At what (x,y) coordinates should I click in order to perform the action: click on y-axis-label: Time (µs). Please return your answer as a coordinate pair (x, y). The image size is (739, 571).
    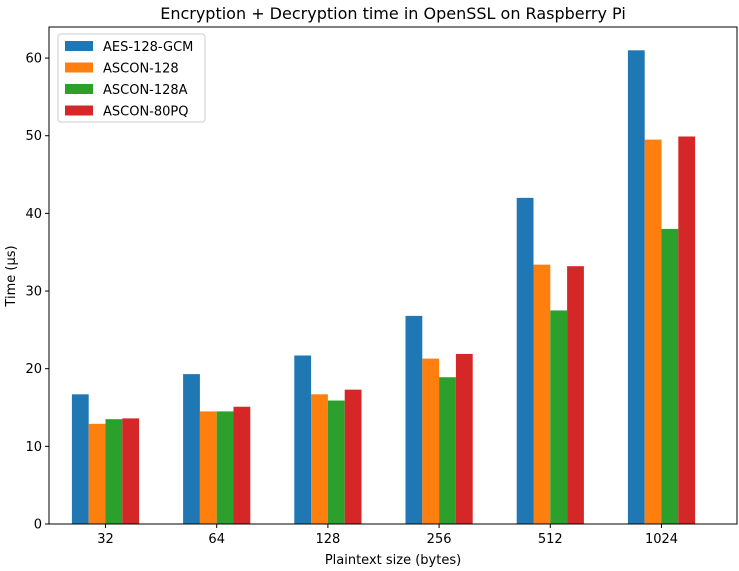
    Looking at the image, I should click on (11, 276).